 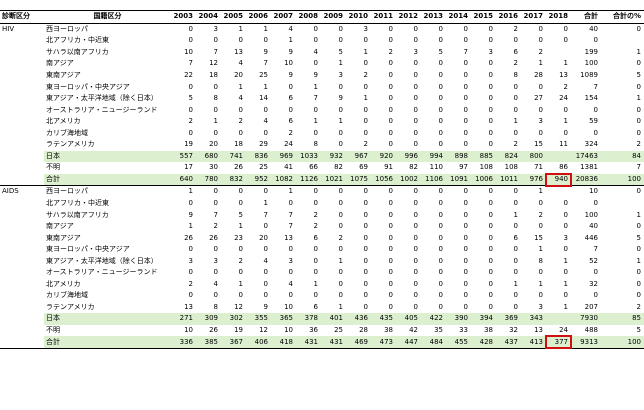 I want to click on value-cell: 428, so click(x=483, y=342).